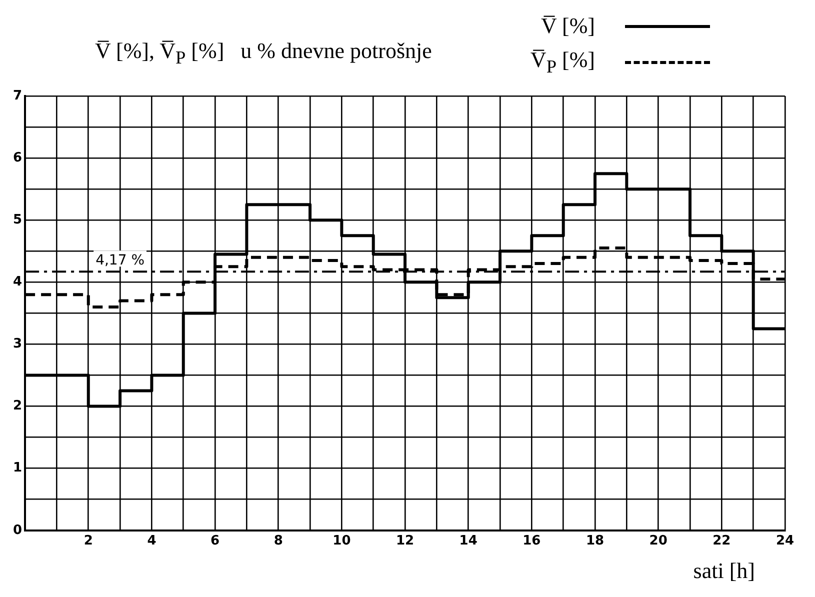 The image size is (815, 597). What do you see at coordinates (17, 406) in the screenshot?
I see `y-tick-label: 2` at bounding box center [17, 406].